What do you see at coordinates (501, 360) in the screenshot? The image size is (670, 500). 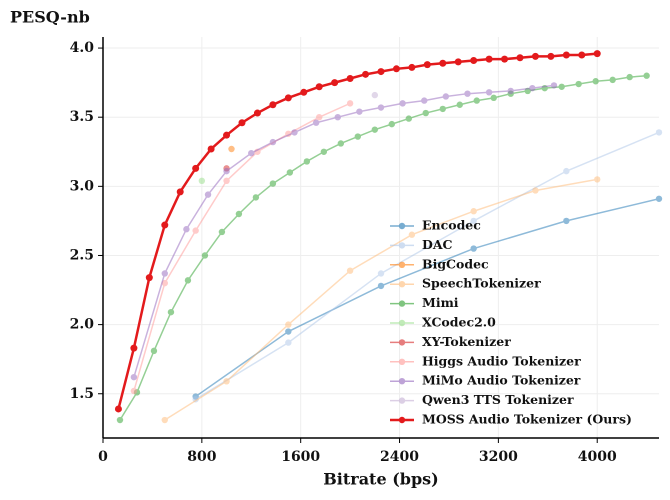 I see `legend-label: Higgs Audio Tokenizer` at bounding box center [501, 360].